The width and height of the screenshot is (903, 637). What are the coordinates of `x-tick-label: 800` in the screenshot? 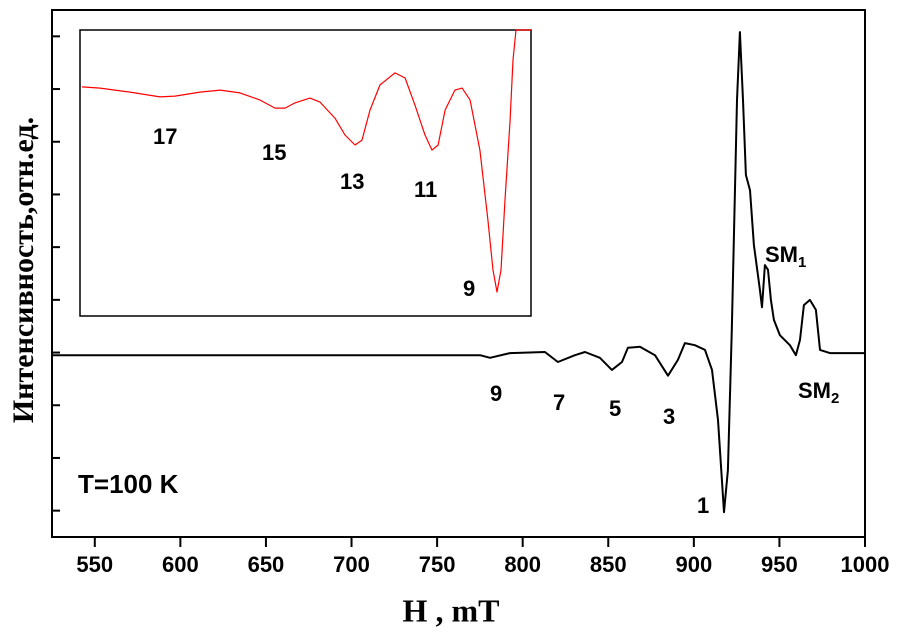 It's located at (522, 564).